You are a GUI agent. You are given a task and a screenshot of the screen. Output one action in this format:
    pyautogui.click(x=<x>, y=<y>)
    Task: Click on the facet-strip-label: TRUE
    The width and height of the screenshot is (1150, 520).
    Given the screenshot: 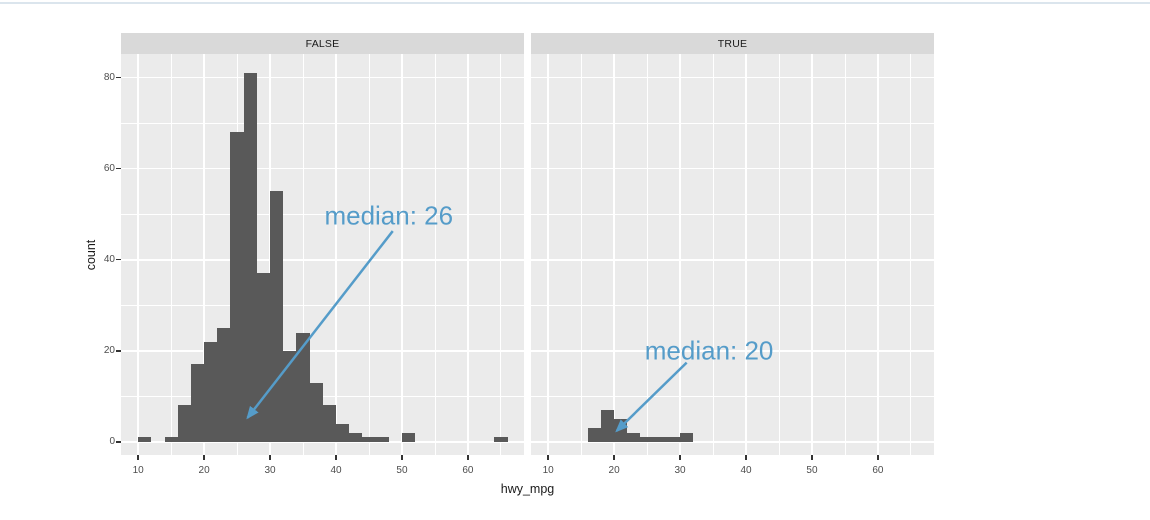 What is the action you would take?
    pyautogui.click(x=732, y=43)
    